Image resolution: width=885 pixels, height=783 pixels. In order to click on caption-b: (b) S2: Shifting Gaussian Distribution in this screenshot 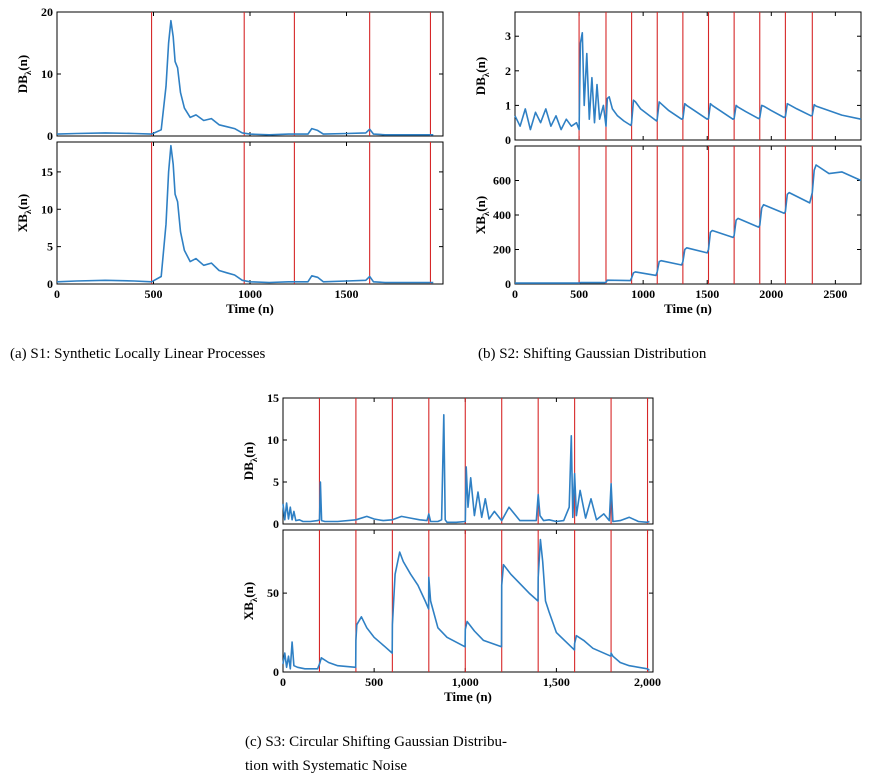, I will do `click(592, 354)`.